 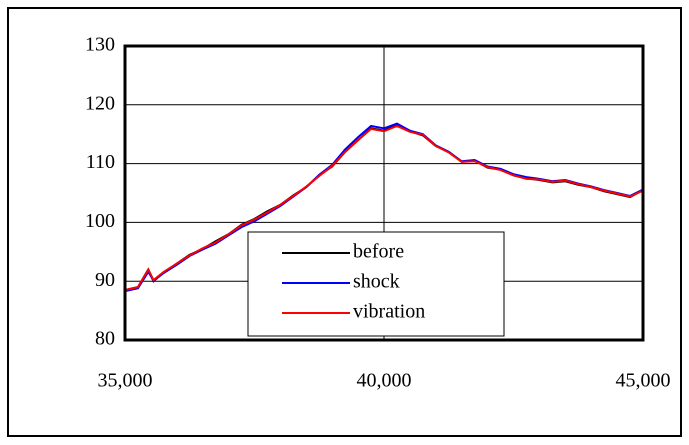 What do you see at coordinates (389, 312) in the screenshot?
I see `legend-label: vibration` at bounding box center [389, 312].